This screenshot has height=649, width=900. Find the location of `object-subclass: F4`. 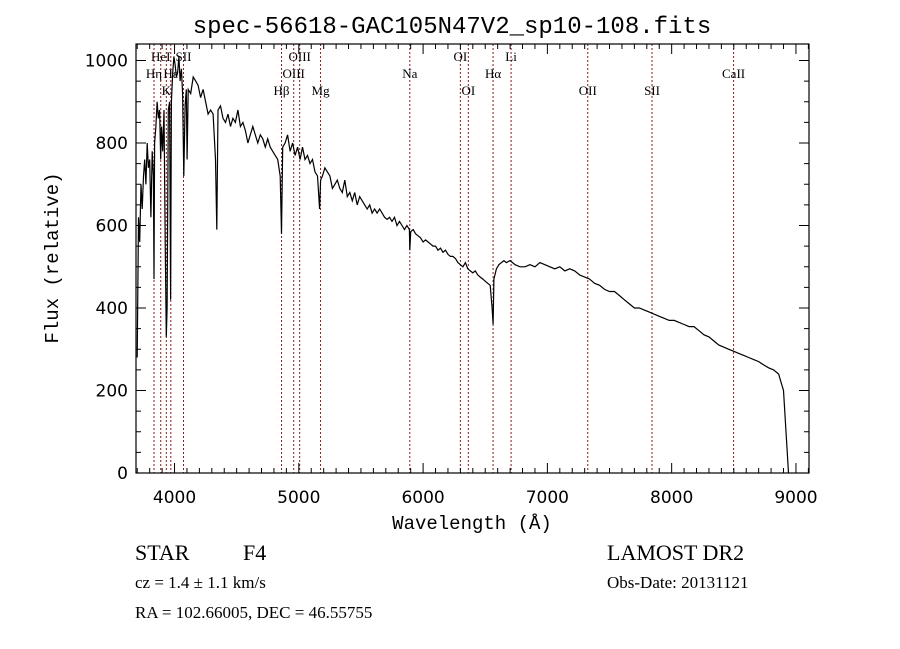

object-subclass: F4 is located at coordinates (255, 552).